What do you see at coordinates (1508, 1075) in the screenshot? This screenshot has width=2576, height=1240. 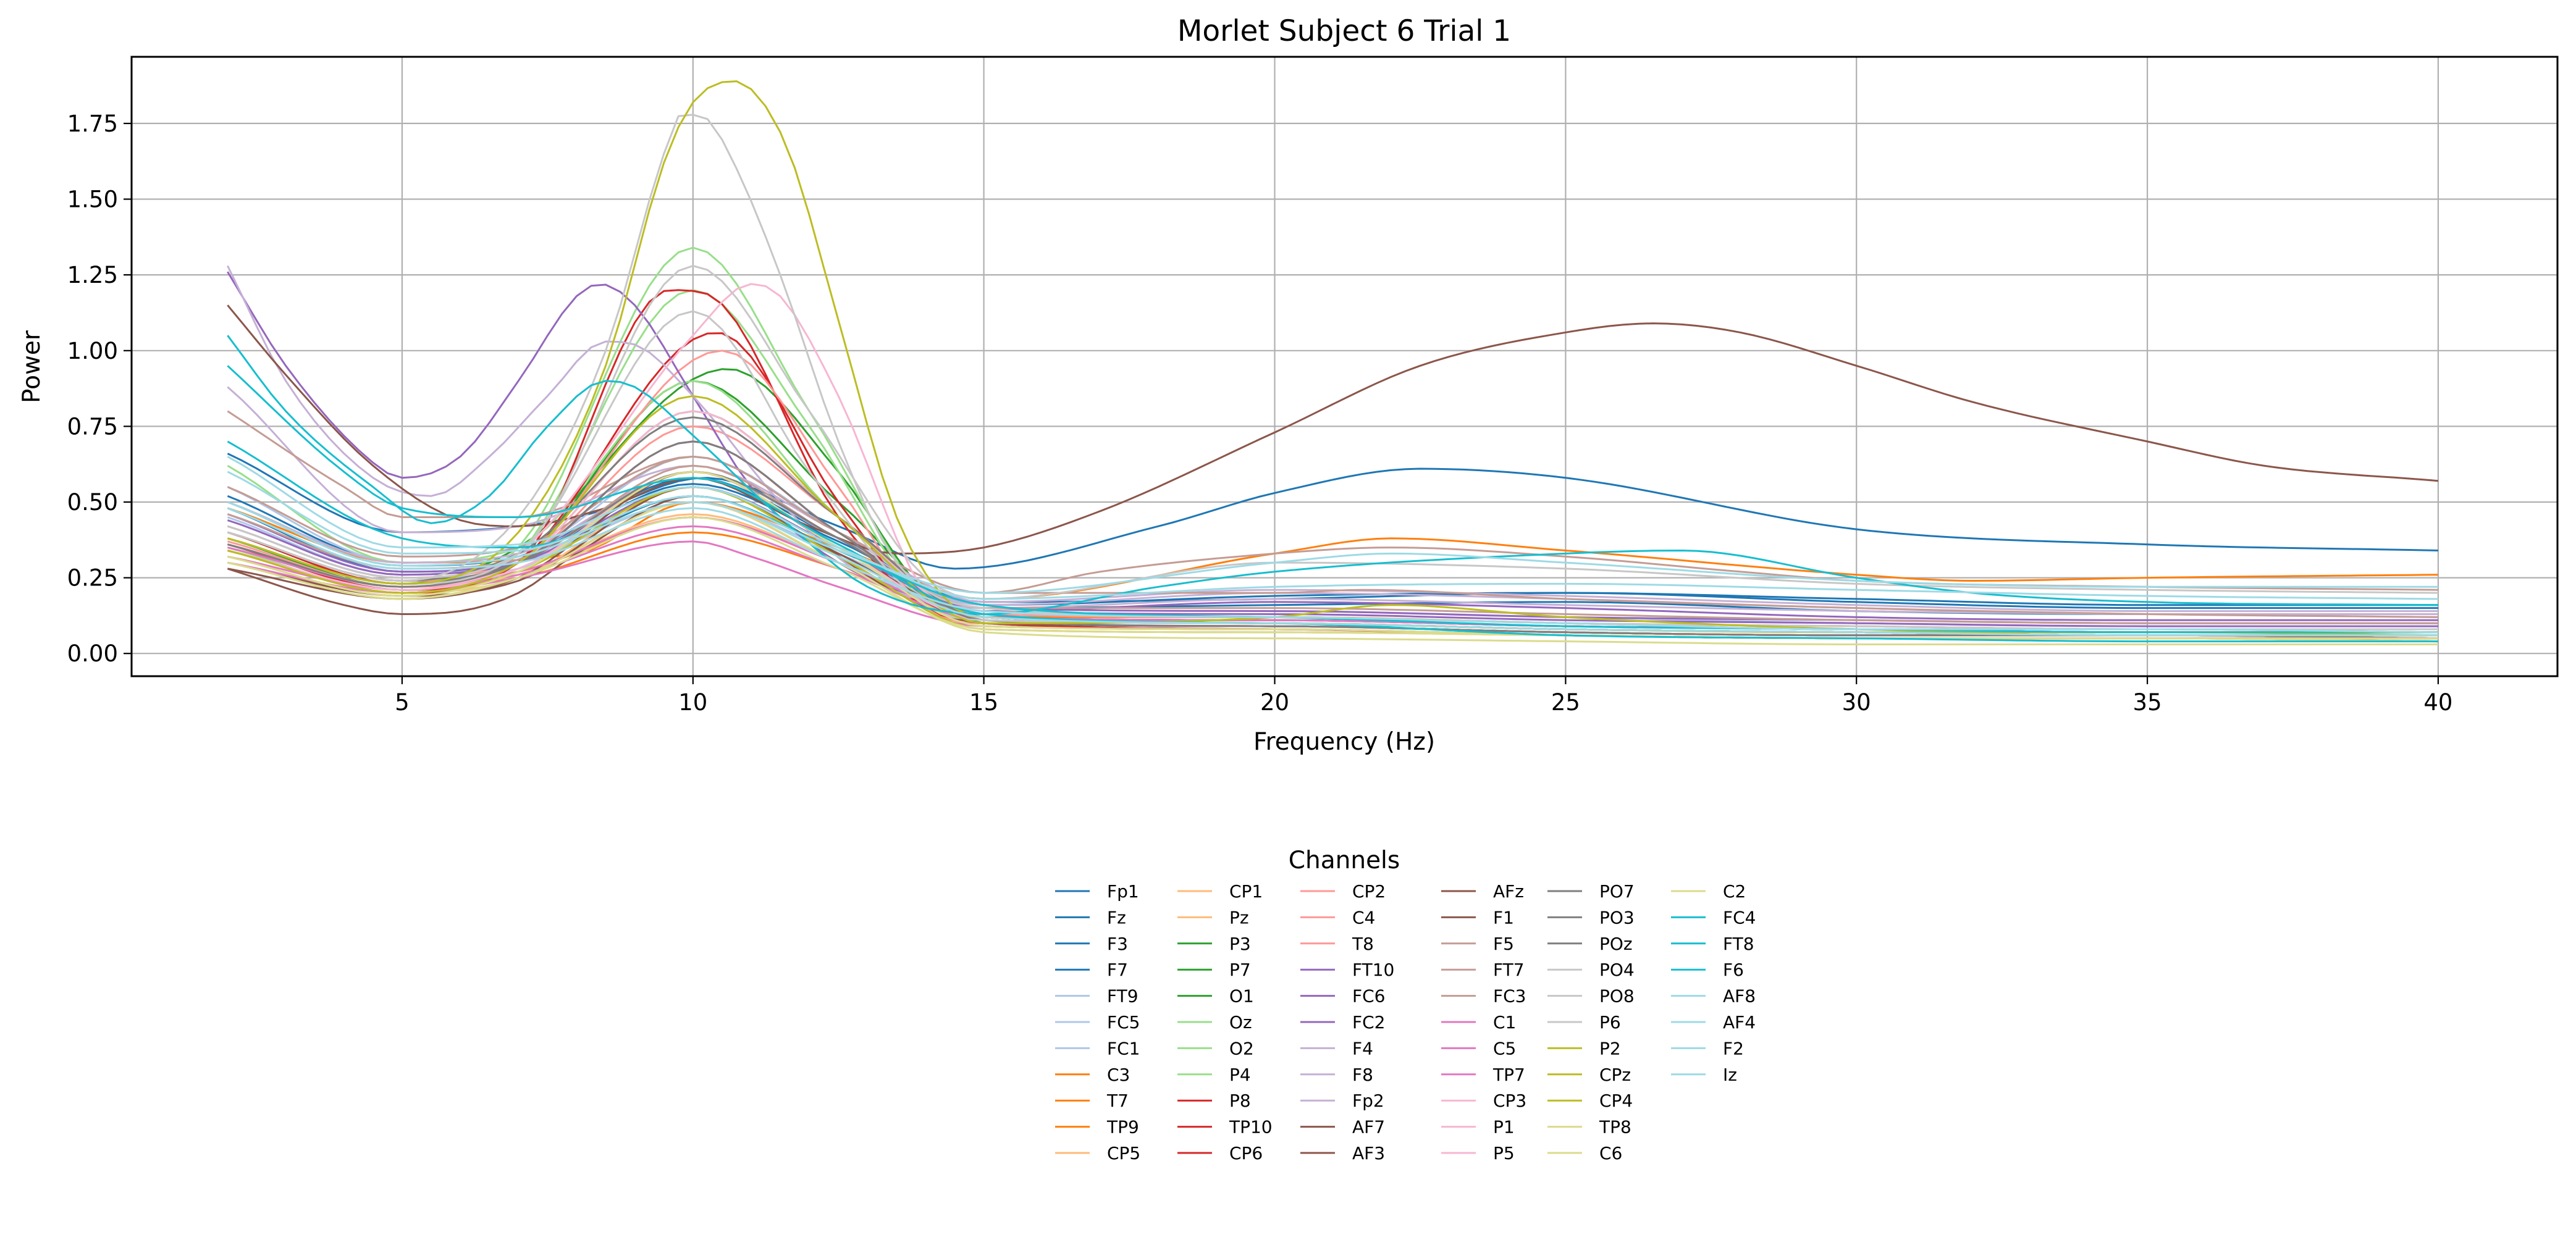 I see `legend-label: TP7` at bounding box center [1508, 1075].